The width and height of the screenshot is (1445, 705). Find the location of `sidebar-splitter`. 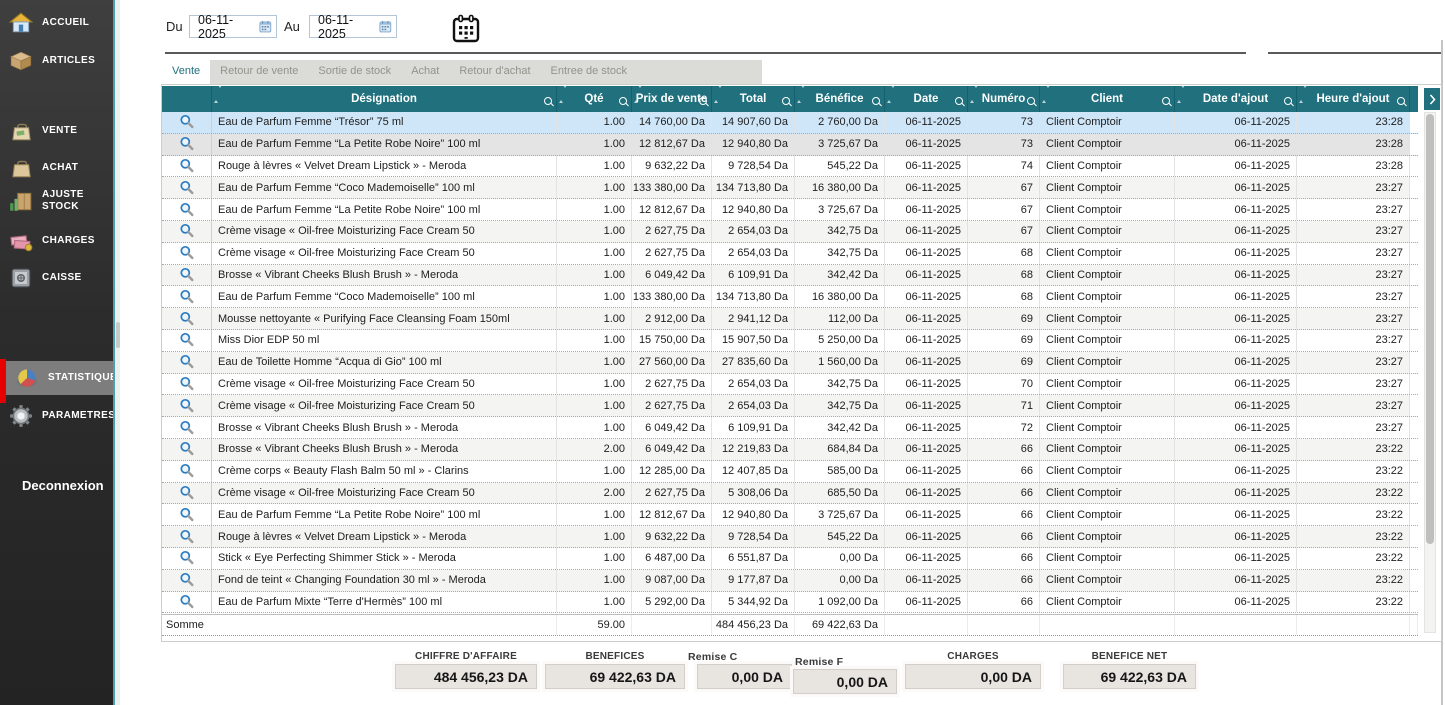

sidebar-splitter is located at coordinates (116, 352).